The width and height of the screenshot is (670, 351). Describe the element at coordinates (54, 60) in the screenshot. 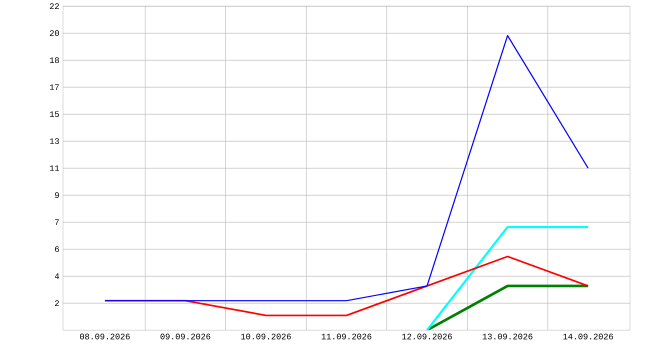

I see `y-tick-label: 18` at that location.